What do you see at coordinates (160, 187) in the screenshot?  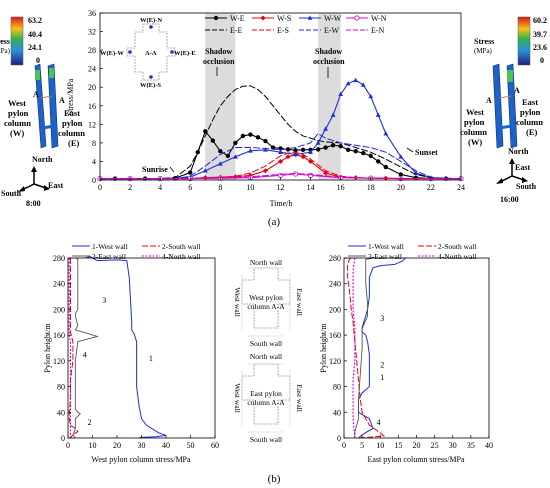 I see `x-tick-label: 4` at bounding box center [160, 187].